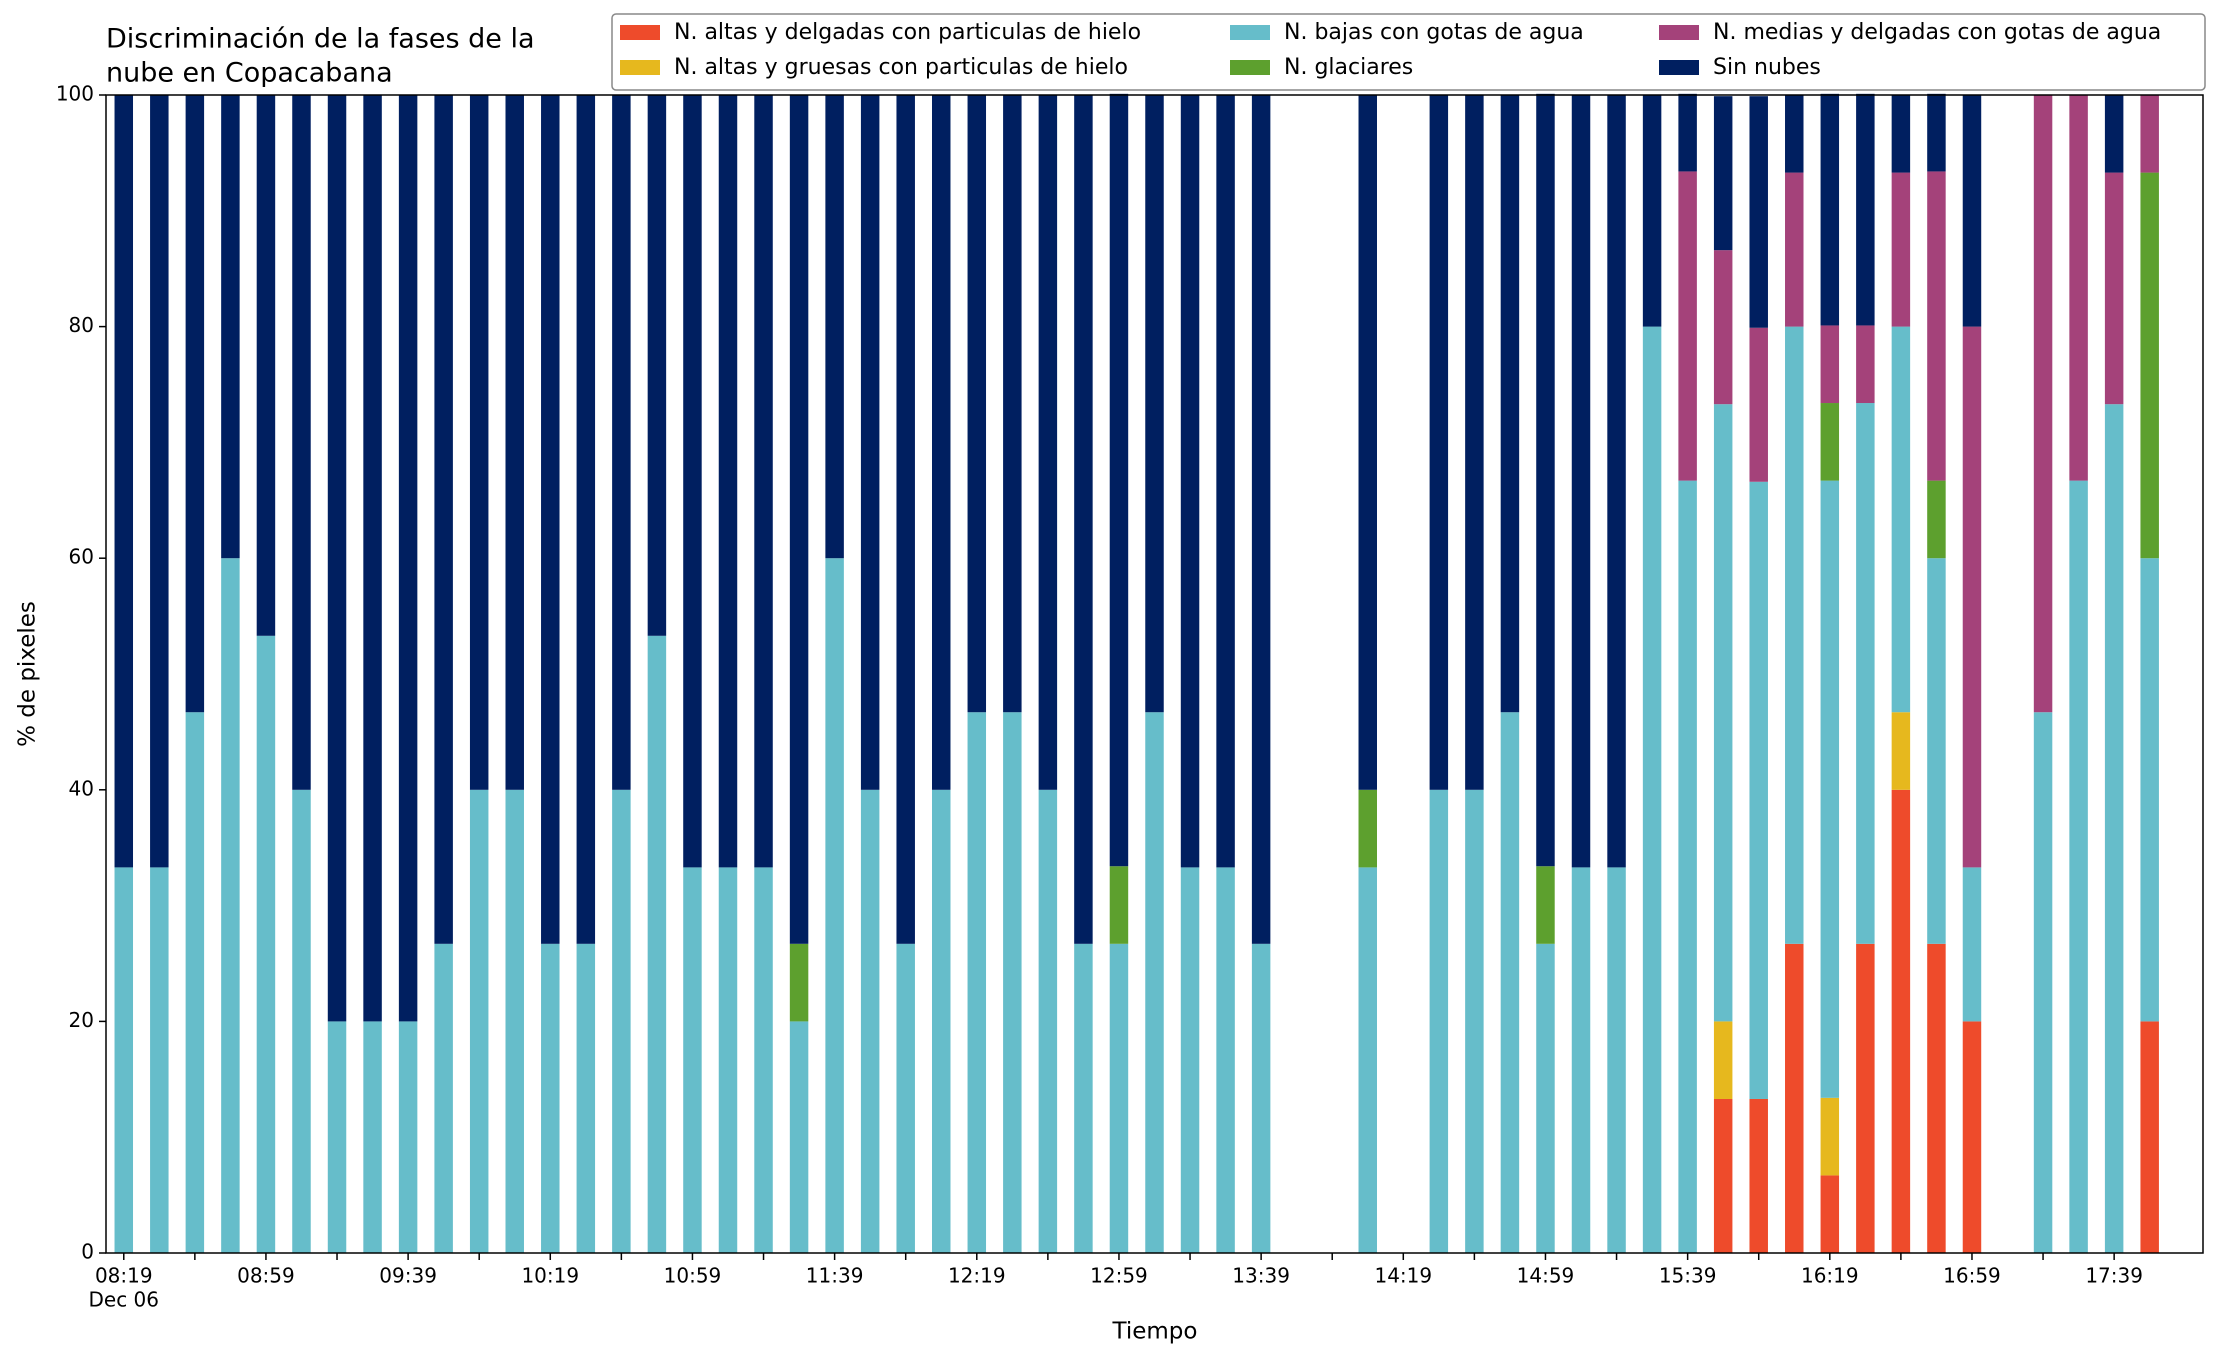  What do you see at coordinates (75, 94) in the screenshot?
I see `y-tick-label: 100` at bounding box center [75, 94].